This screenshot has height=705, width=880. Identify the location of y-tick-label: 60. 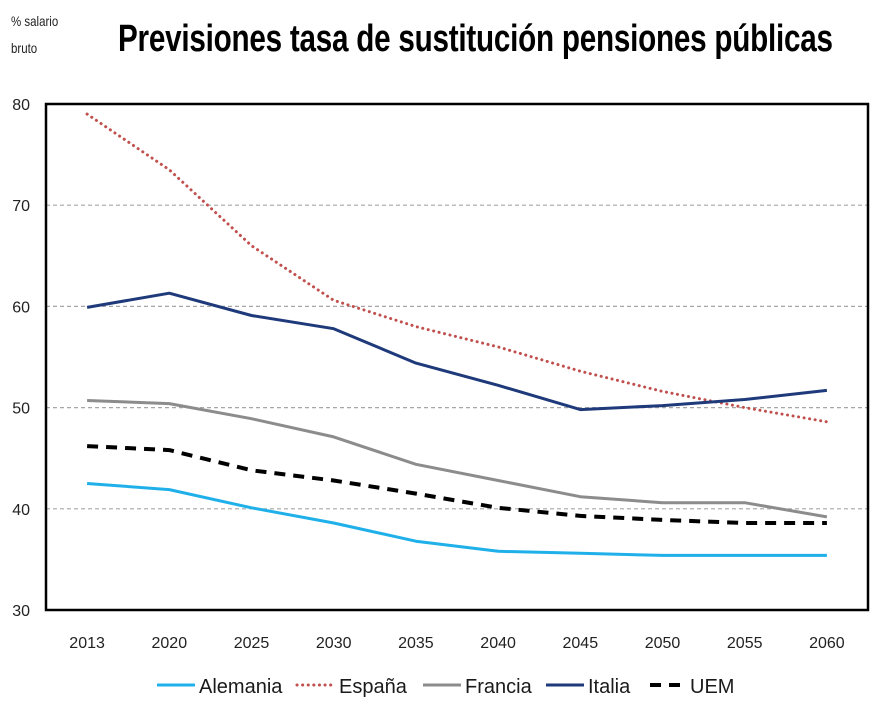
(21, 307).